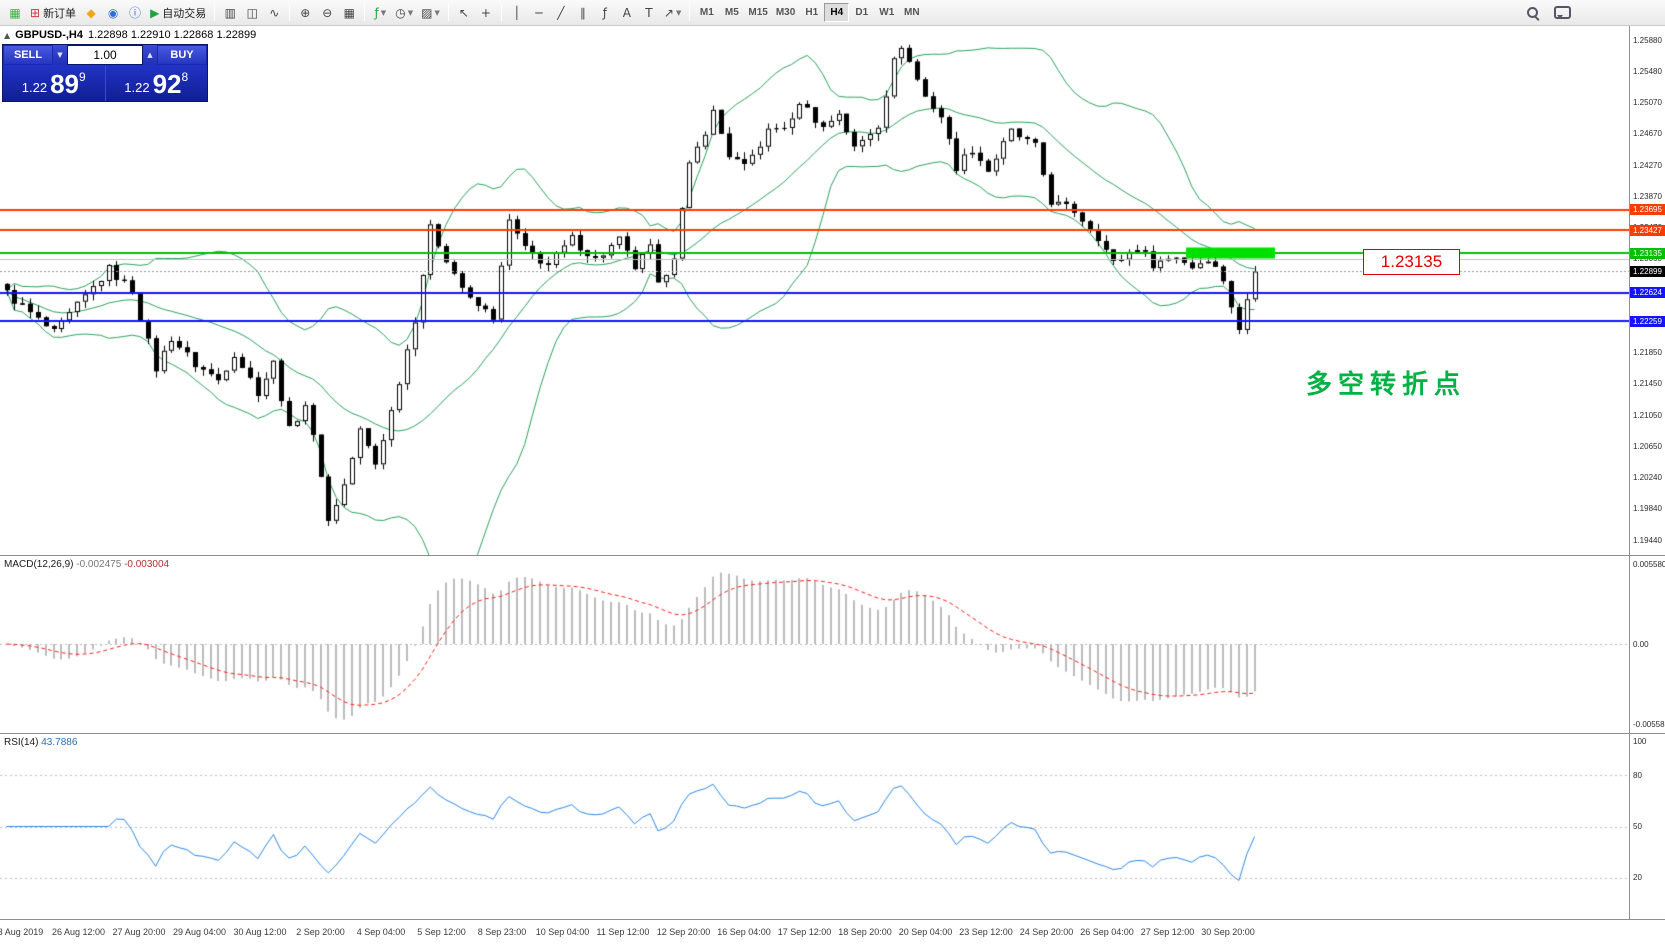  What do you see at coordinates (605, 12) in the screenshot?
I see `fibonacci-button: ƒ` at bounding box center [605, 12].